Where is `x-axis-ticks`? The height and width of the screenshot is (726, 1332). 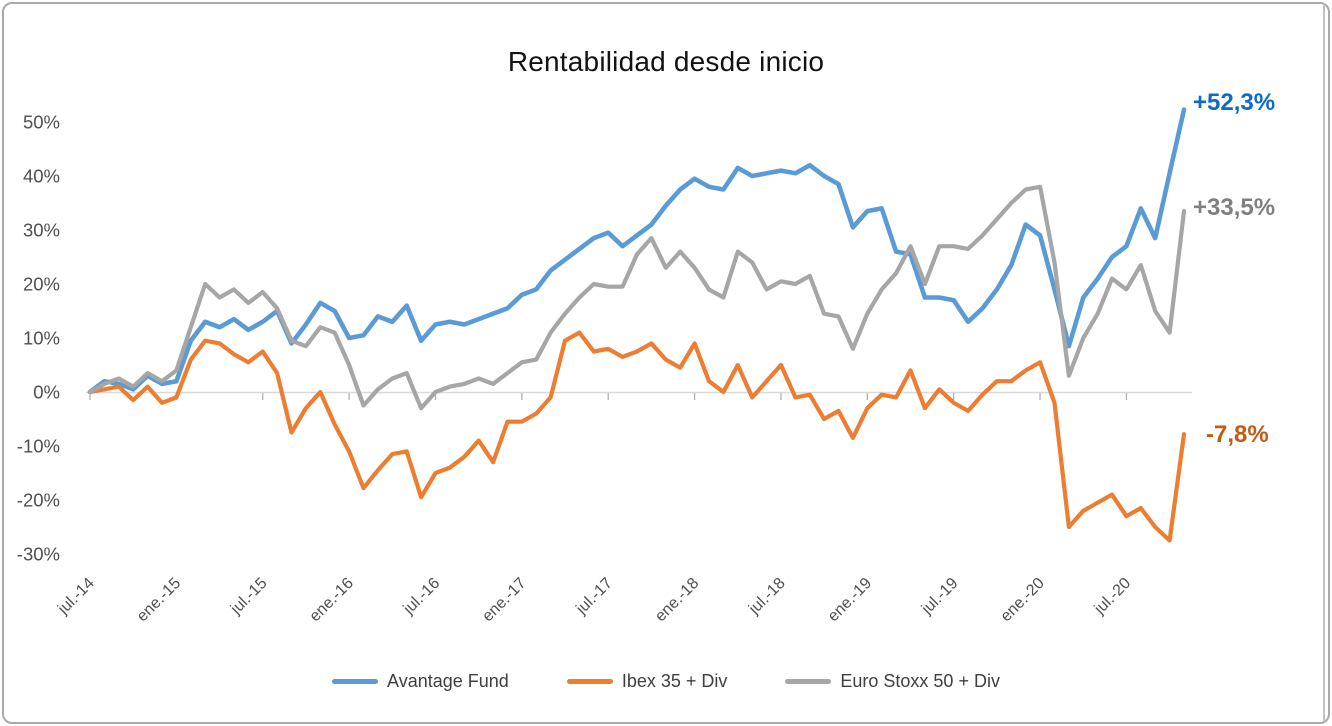 x-axis-ticks is located at coordinates (608, 396).